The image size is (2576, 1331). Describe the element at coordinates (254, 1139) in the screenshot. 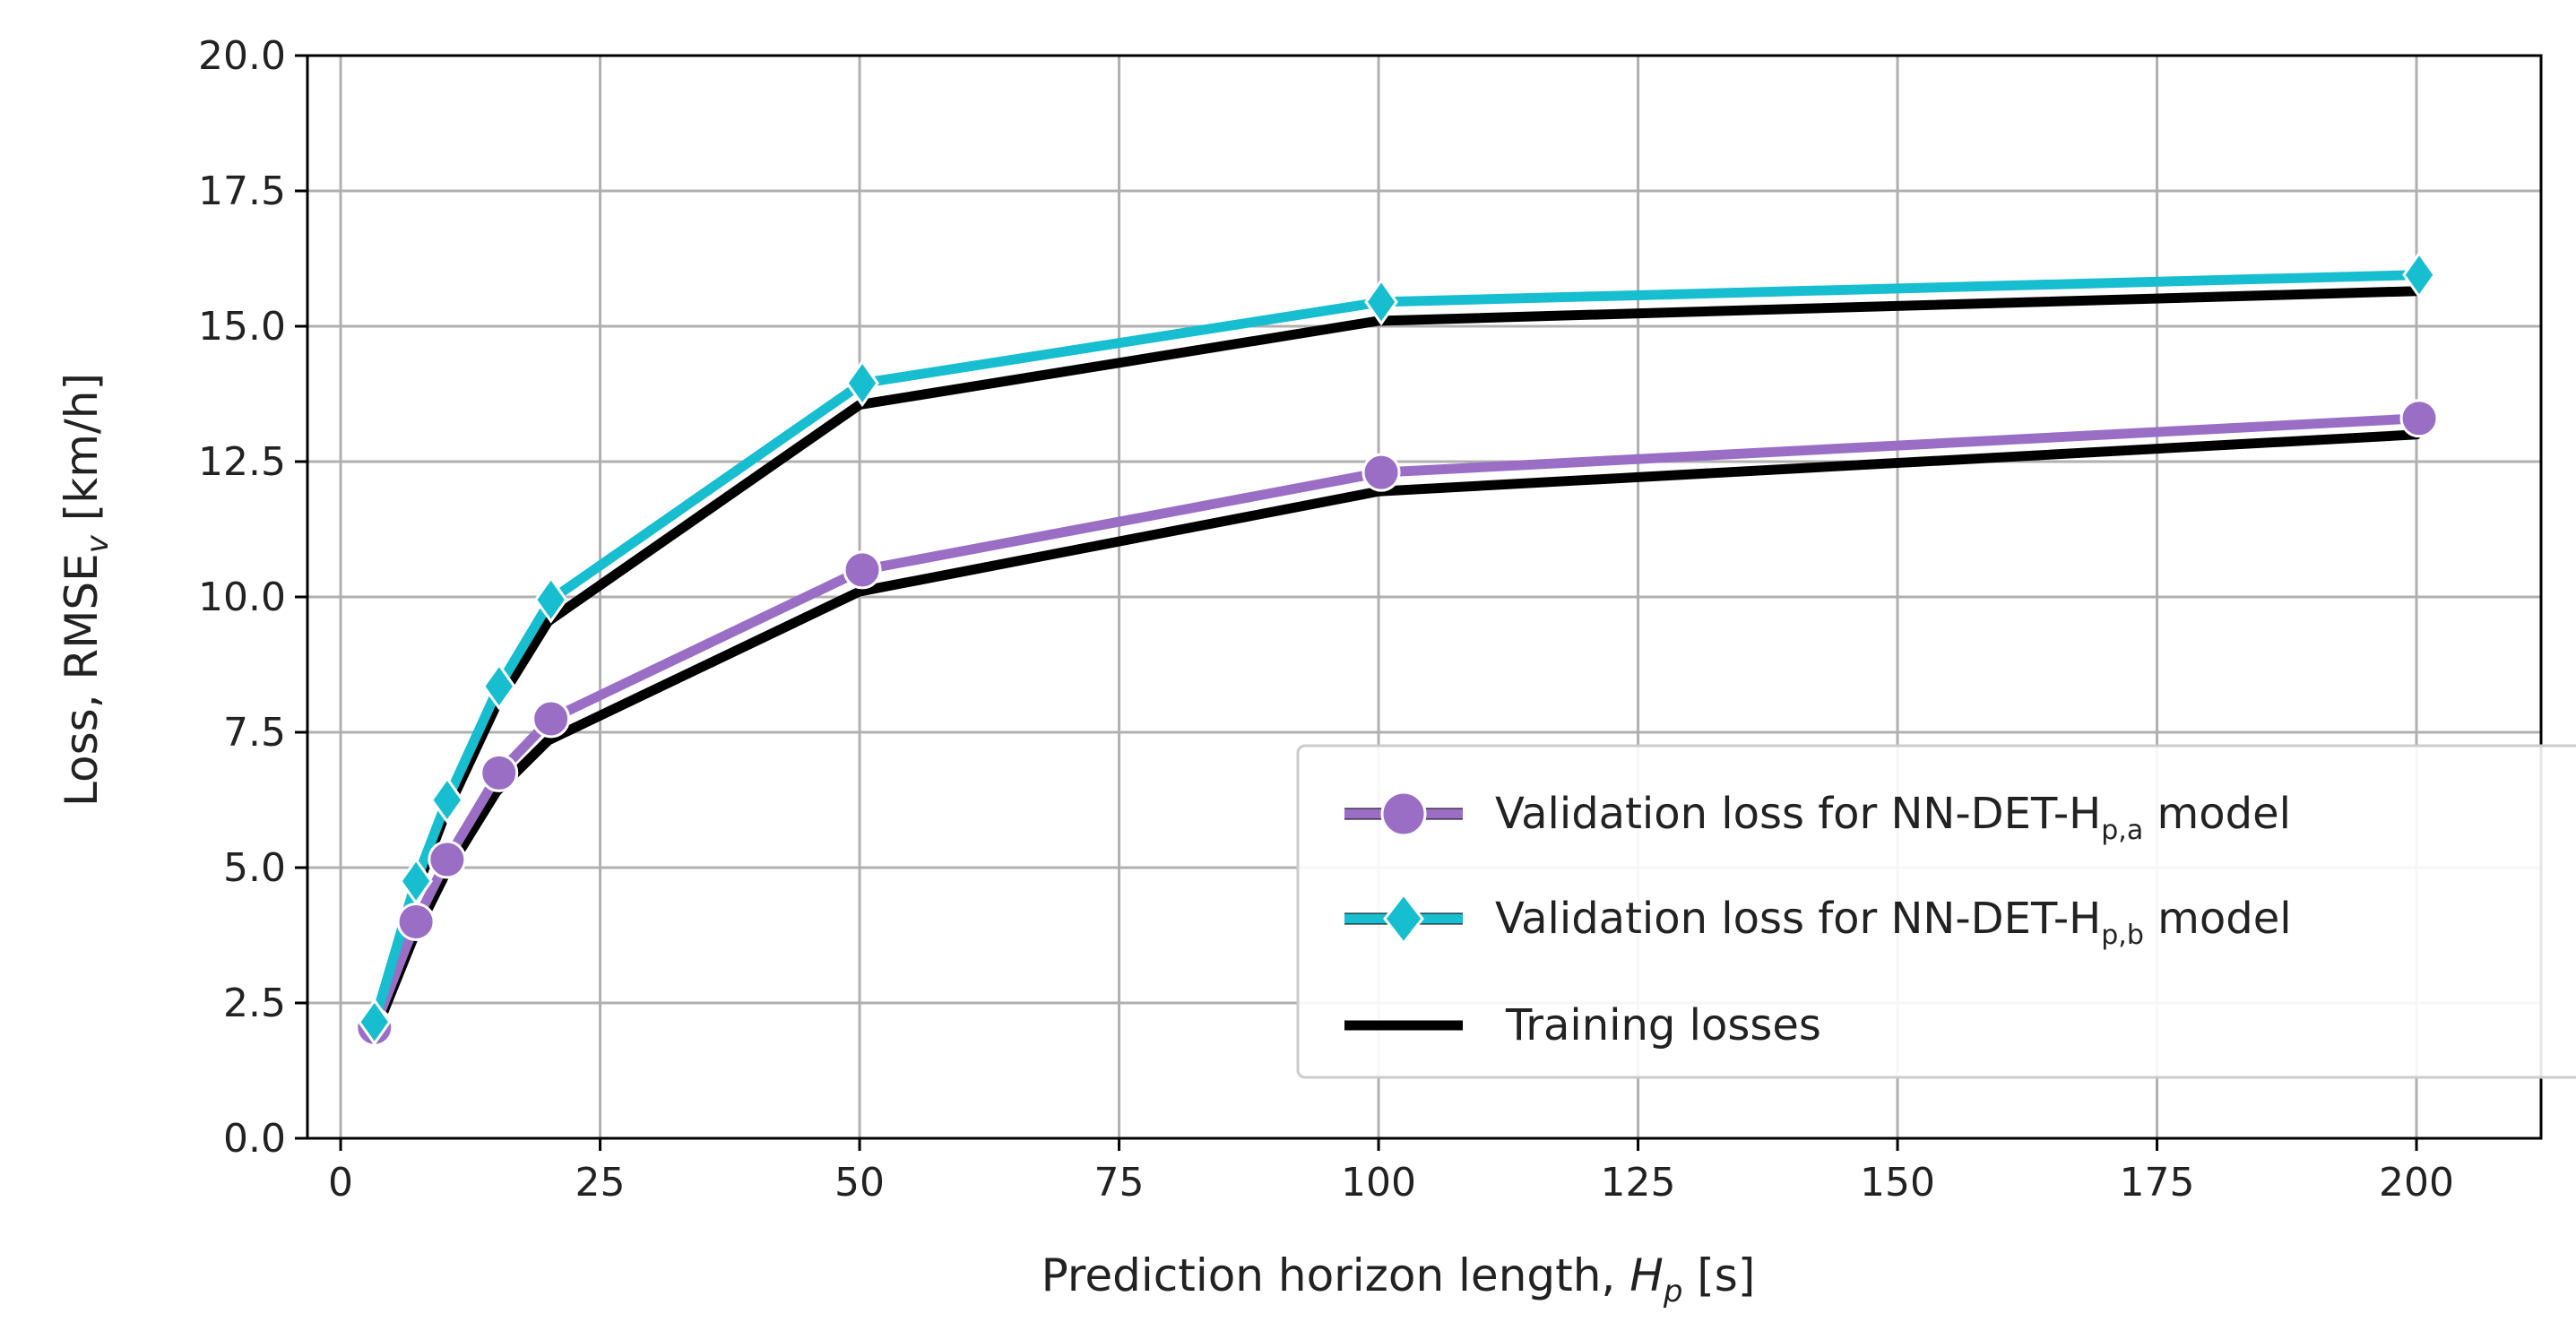

I see `y-tick-label: 0.0` at that location.